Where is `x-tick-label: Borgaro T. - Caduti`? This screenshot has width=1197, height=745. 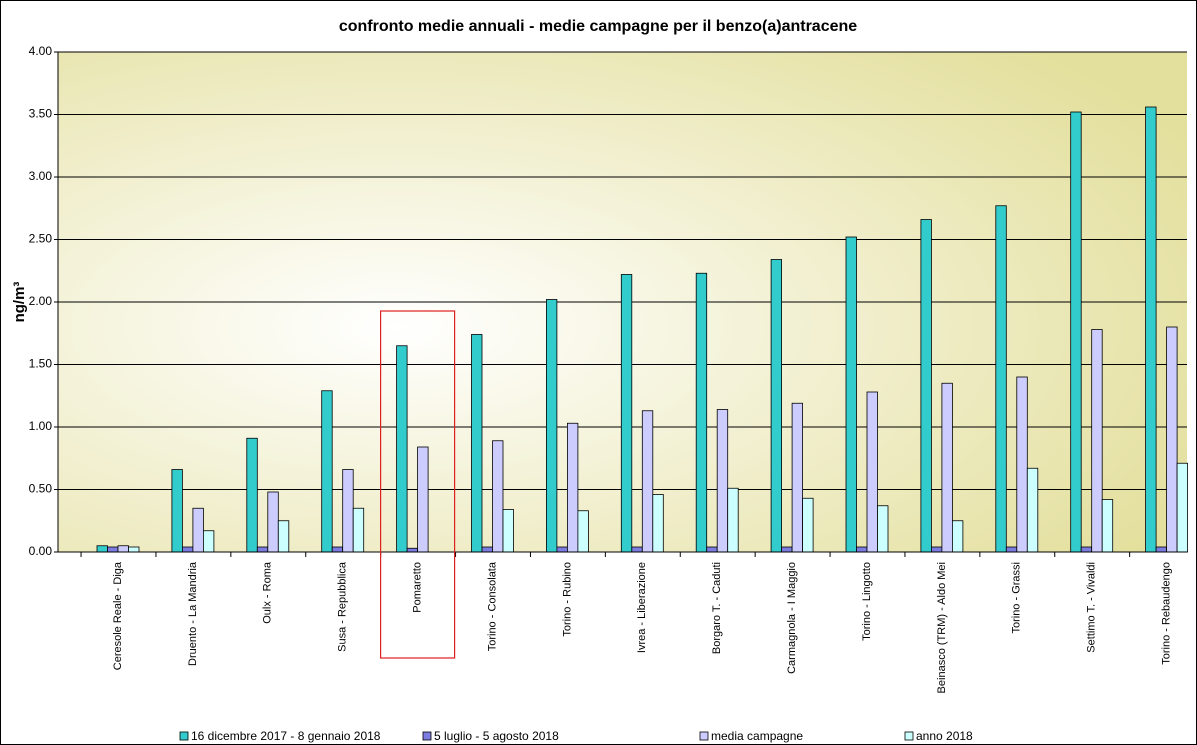
x-tick-label: Borgaro T. - Caduti is located at coordinates (717, 608).